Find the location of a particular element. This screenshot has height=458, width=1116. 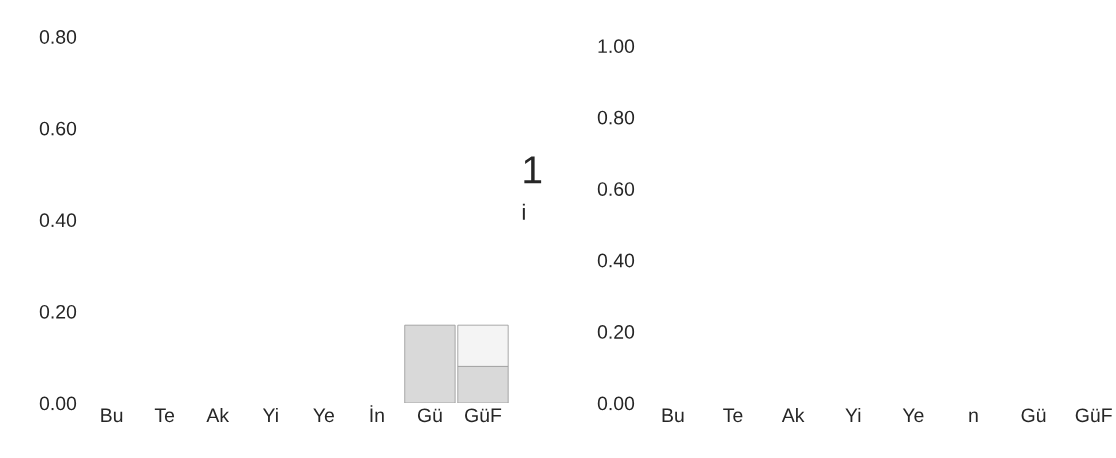

x-tick-label: n is located at coordinates (973, 416).